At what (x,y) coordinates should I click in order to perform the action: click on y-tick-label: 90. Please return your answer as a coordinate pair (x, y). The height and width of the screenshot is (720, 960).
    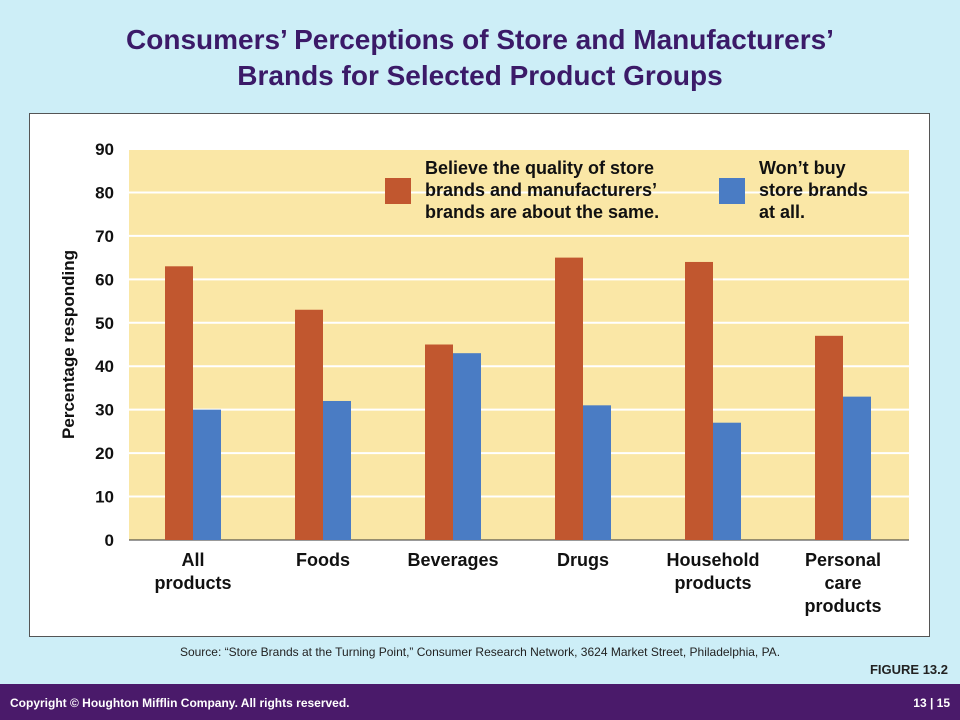
    Looking at the image, I should click on (104, 149).